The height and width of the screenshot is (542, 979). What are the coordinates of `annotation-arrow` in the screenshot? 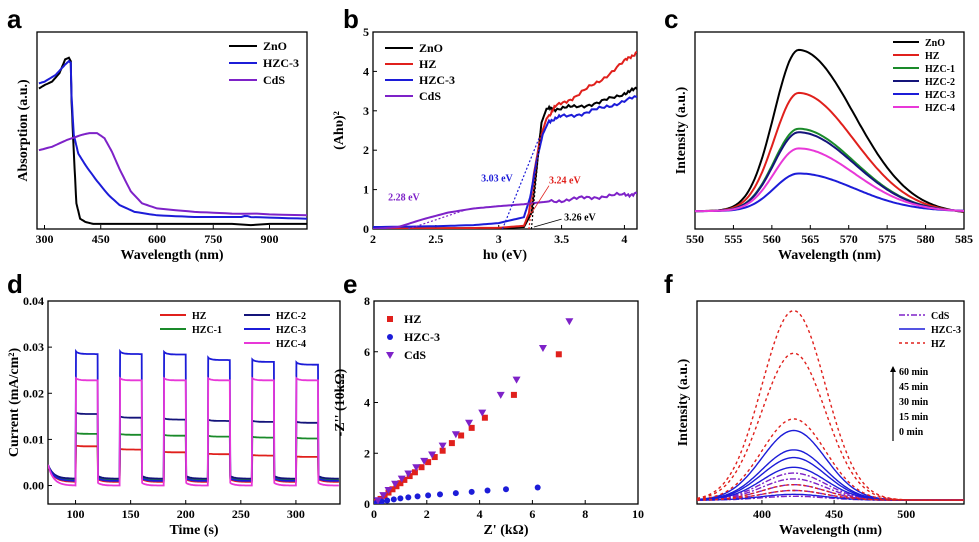 It's located at (540, 199).